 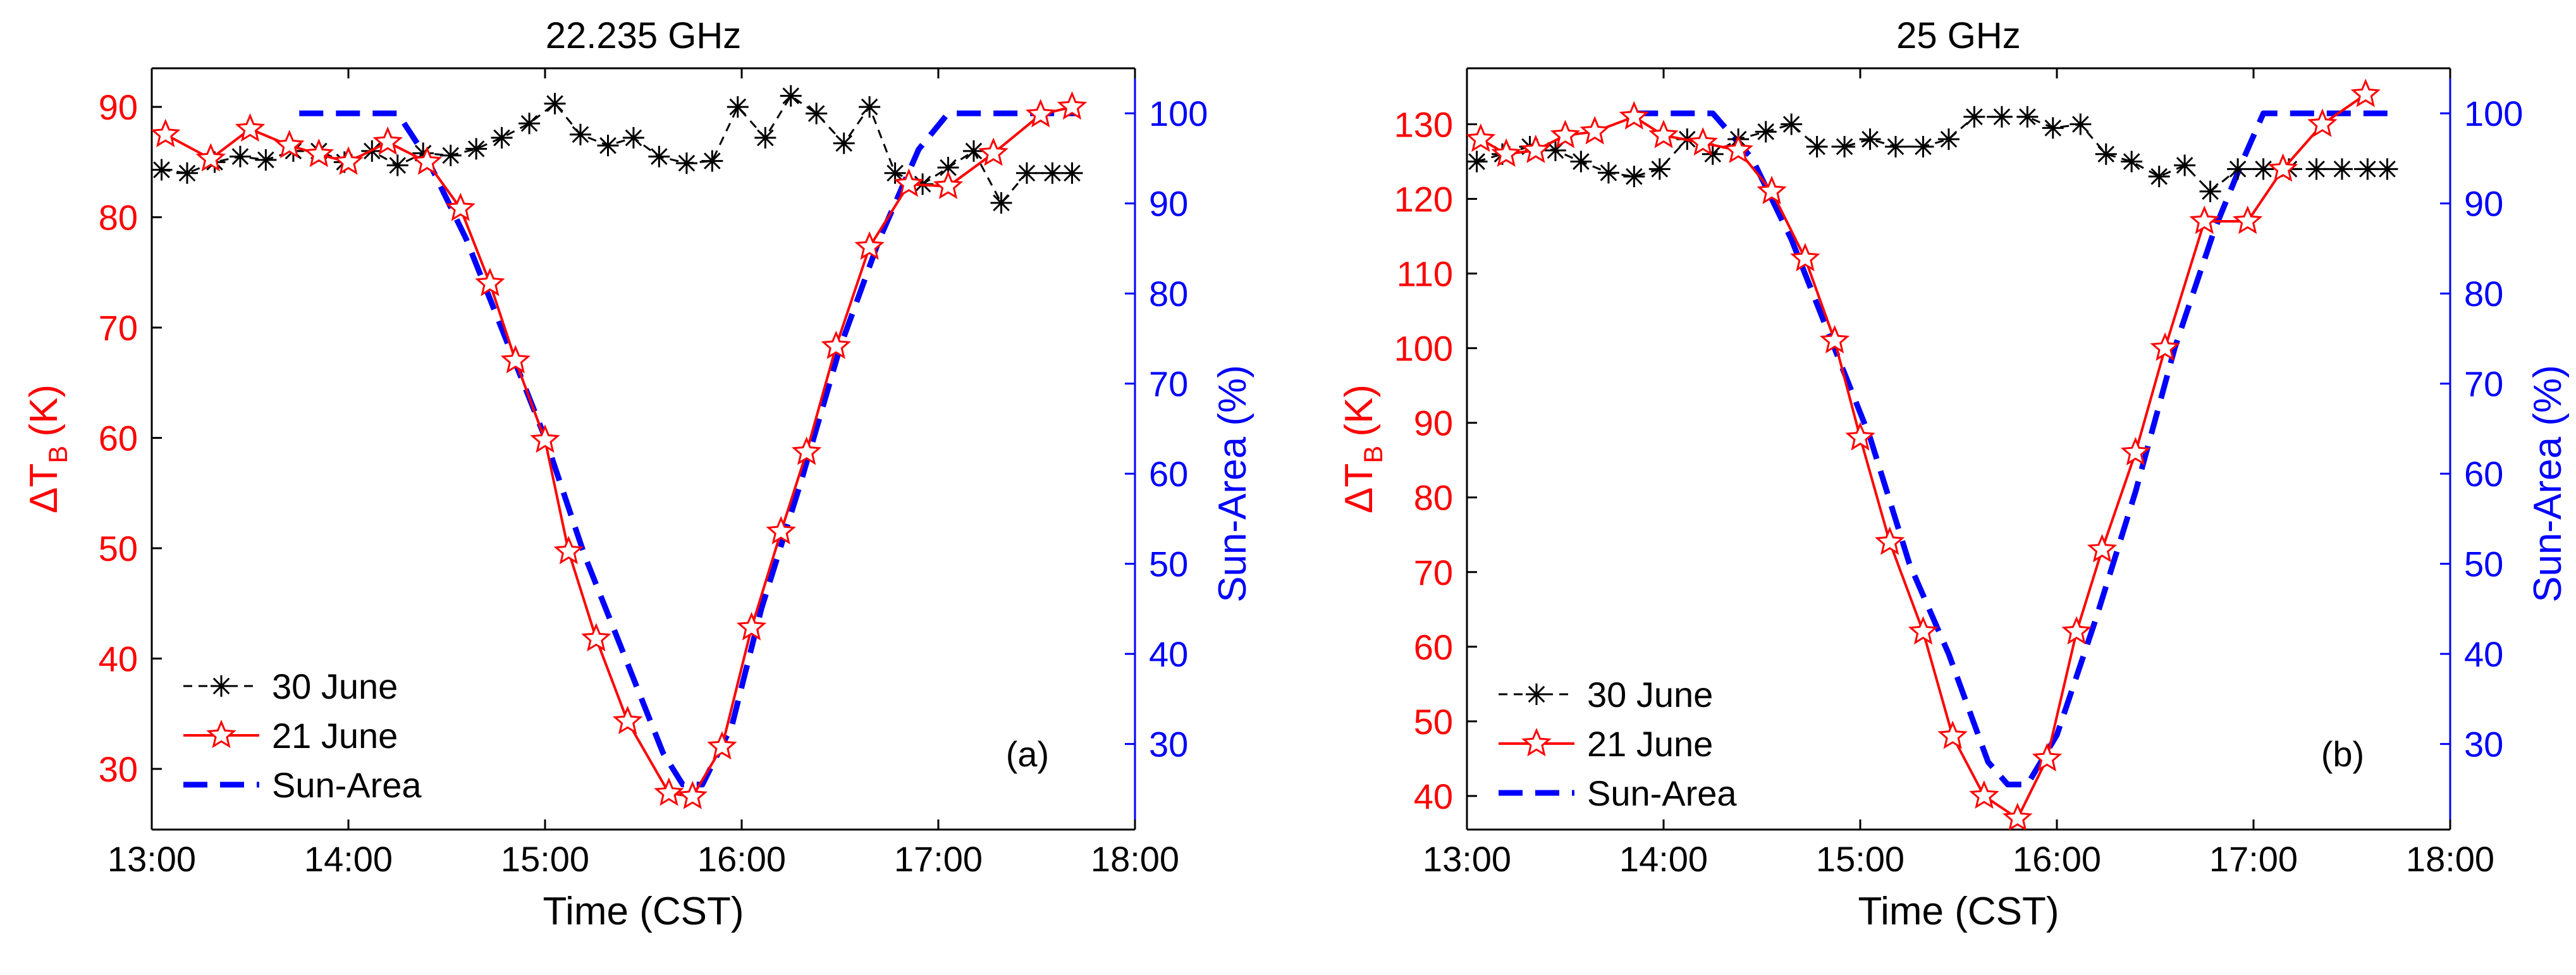 What do you see at coordinates (1423, 349) in the screenshot?
I see `y-tick-label: 100` at bounding box center [1423, 349].